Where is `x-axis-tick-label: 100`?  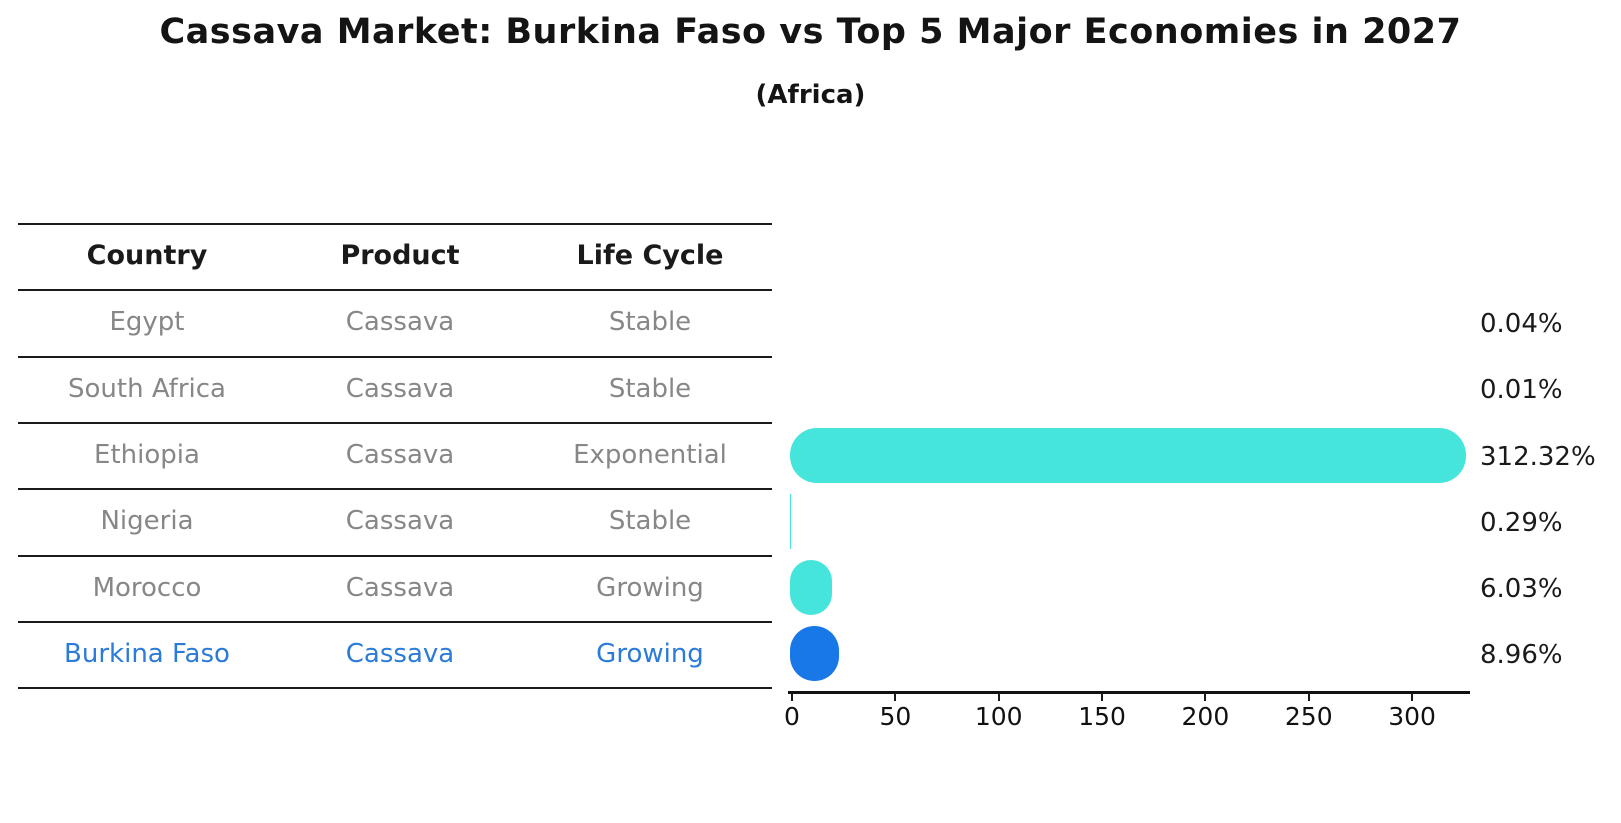 x-axis-tick-label: 100 is located at coordinates (998, 716).